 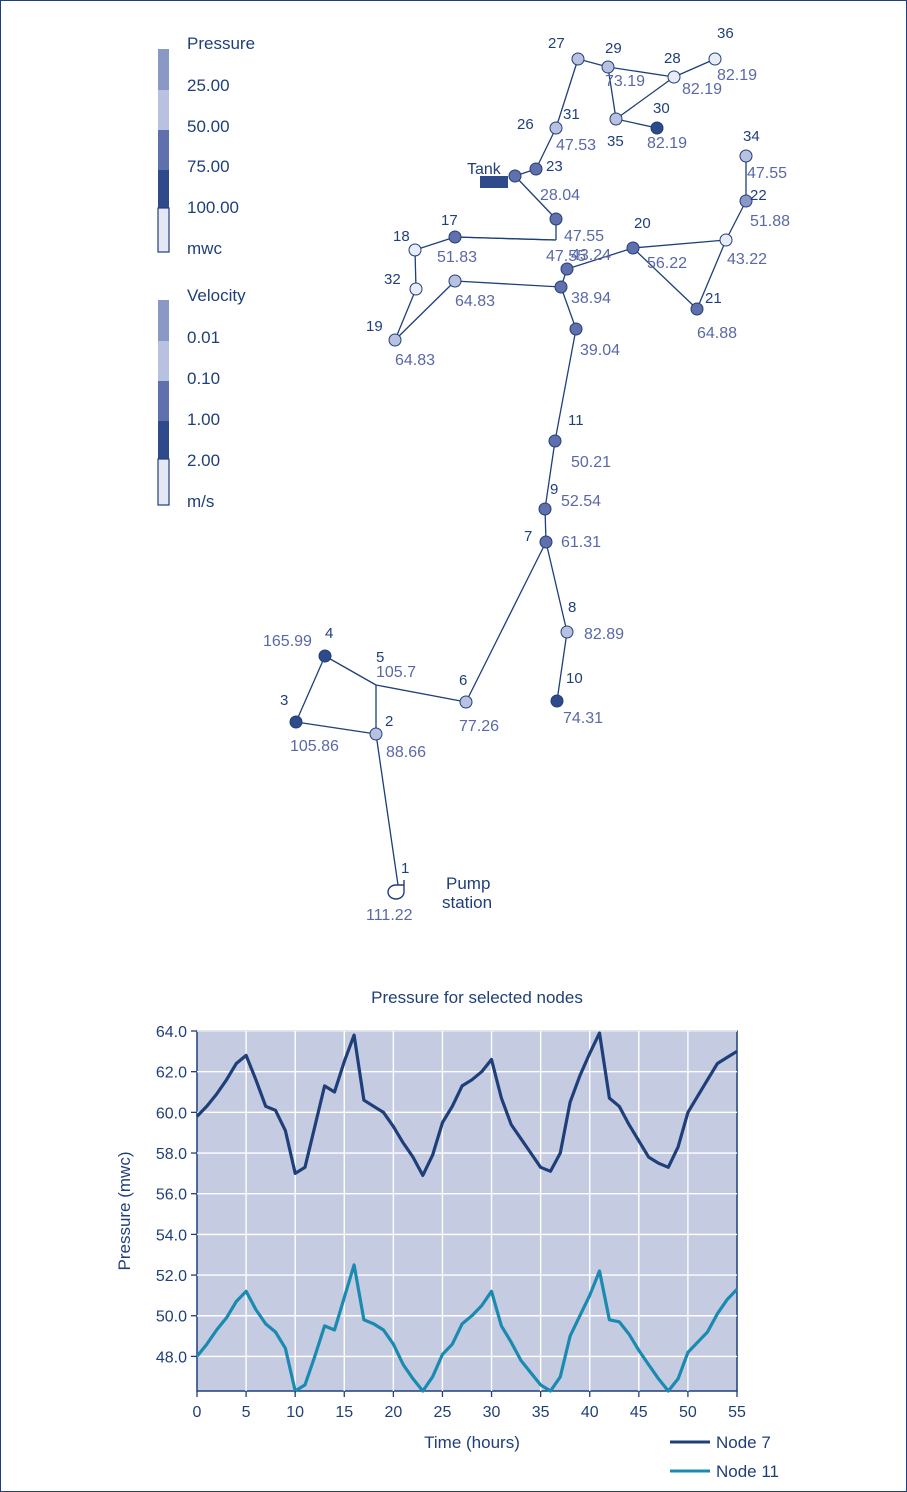 I want to click on node-id-label: 20, so click(x=642, y=223).